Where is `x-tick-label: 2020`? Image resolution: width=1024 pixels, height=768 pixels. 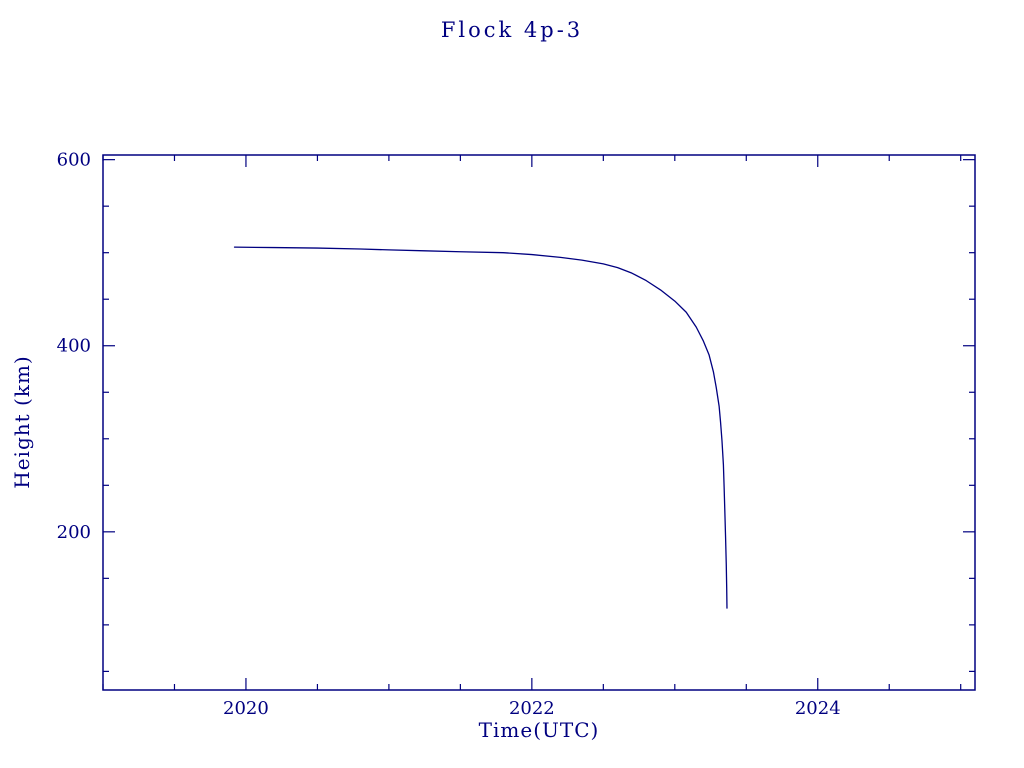 x-tick-label: 2020 is located at coordinates (246, 708).